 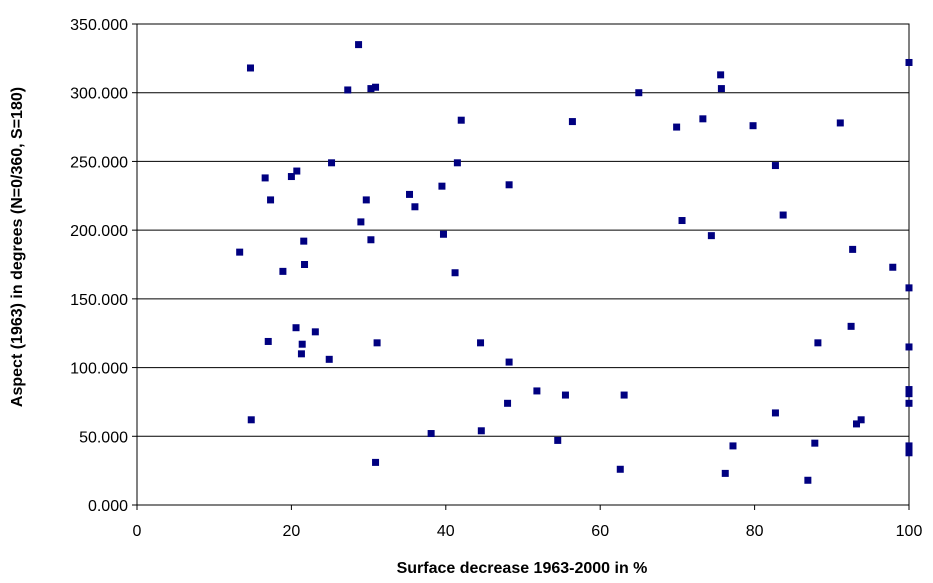 What do you see at coordinates (99, 231) in the screenshot?
I see `y-tick-label: 200.000` at bounding box center [99, 231].